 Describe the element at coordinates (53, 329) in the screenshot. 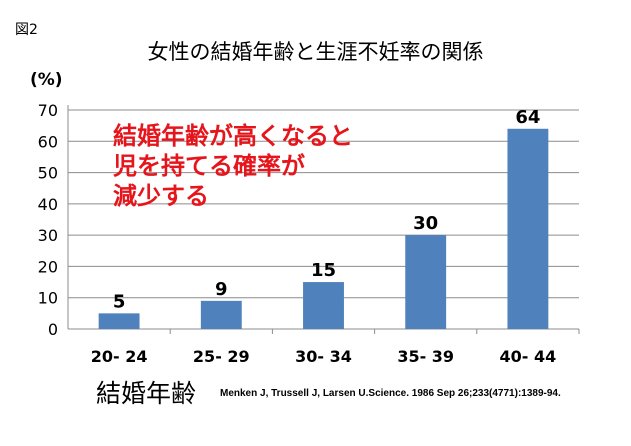

I see `y-tick-label: 0` at that location.